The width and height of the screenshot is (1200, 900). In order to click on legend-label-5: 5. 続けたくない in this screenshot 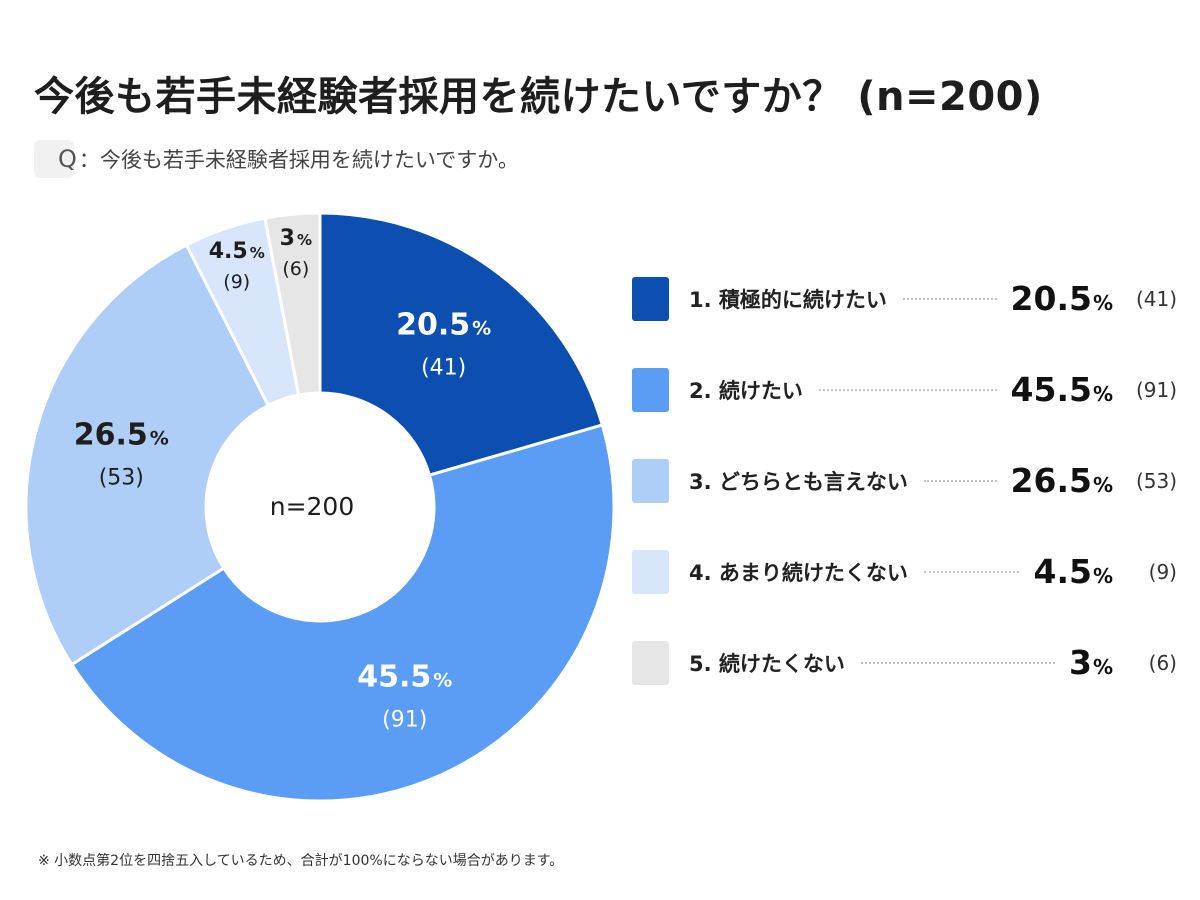, I will do `click(767, 663)`.